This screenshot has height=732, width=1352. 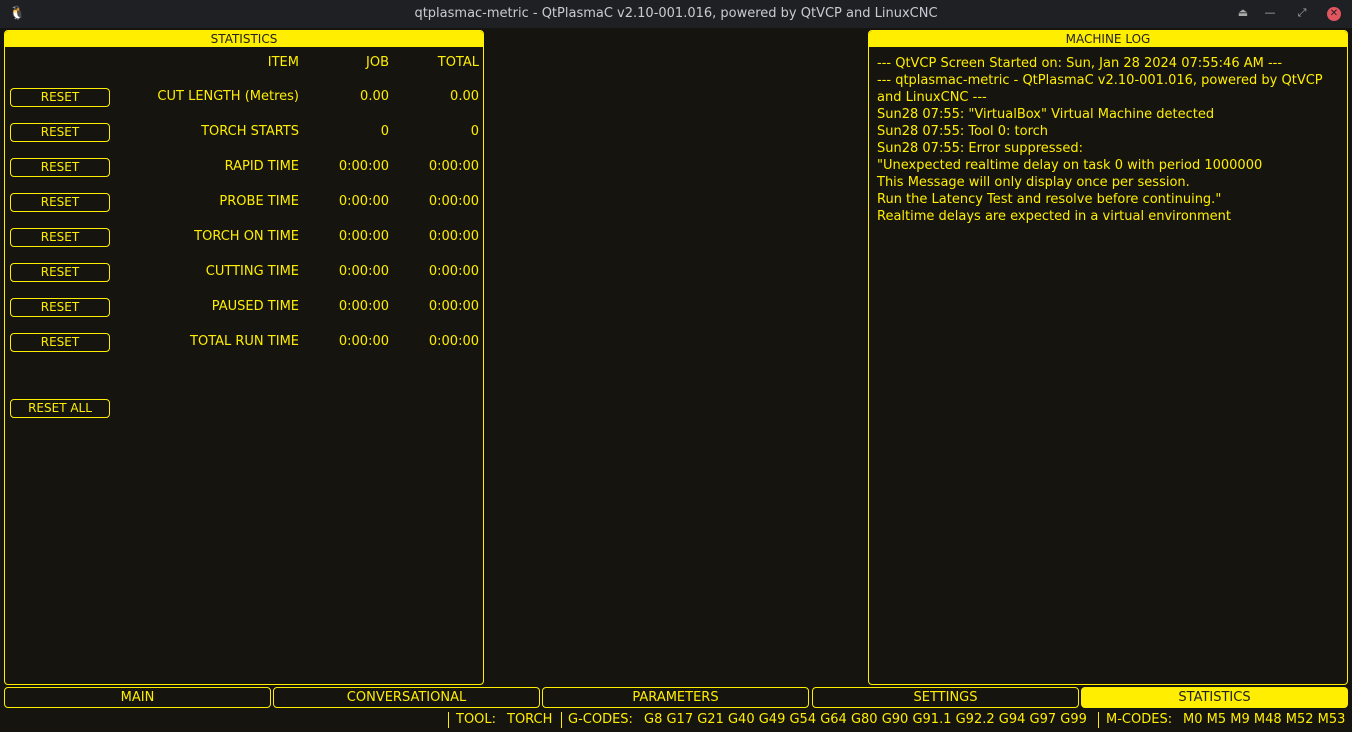 What do you see at coordinates (1214, 697) in the screenshot?
I see `tab-statistics: STATISTICS` at bounding box center [1214, 697].